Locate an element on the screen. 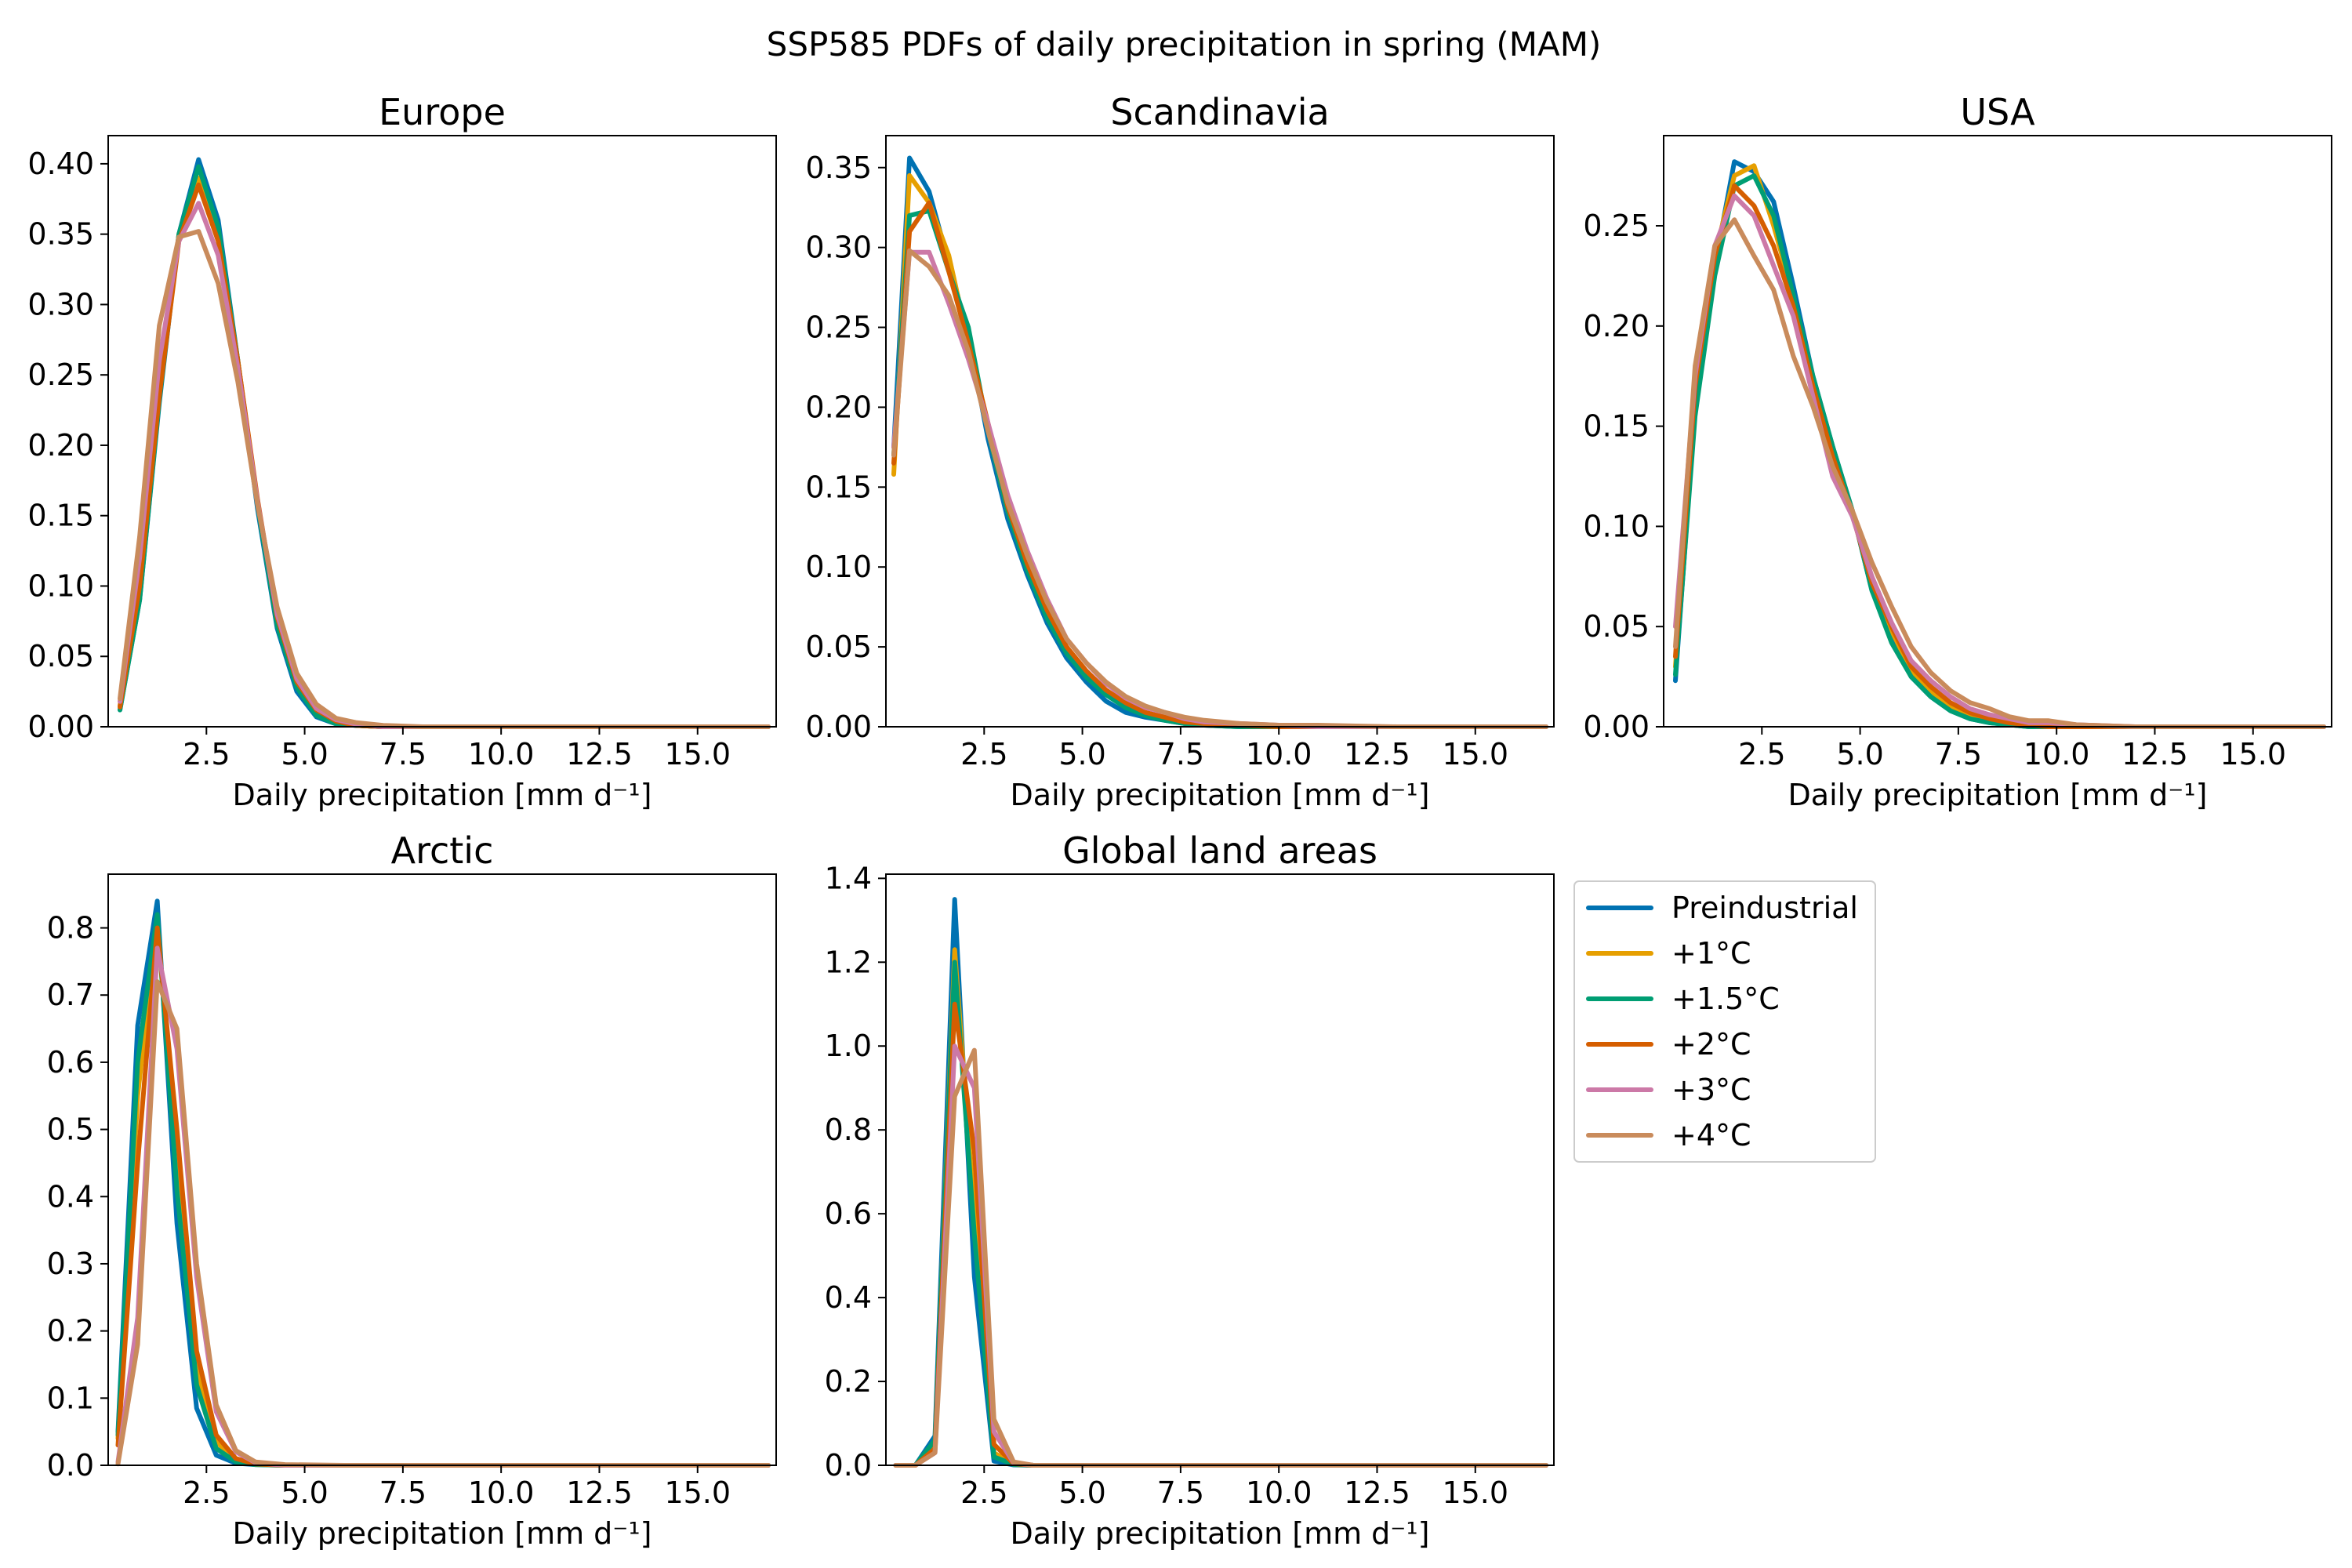  y-tick-label: 1.4 is located at coordinates (848, 878).